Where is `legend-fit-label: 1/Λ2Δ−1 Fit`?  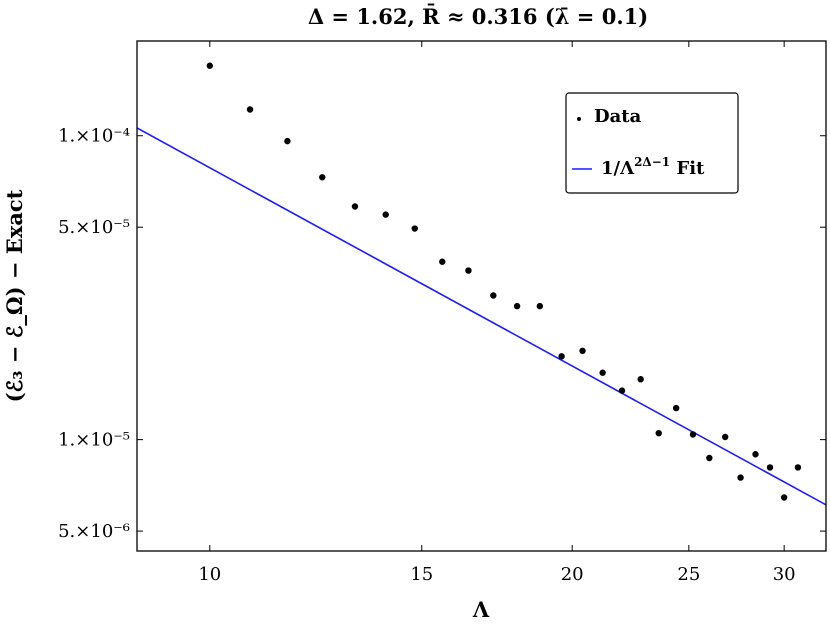
legend-fit-label: 1/Λ2Δ−1 Fit is located at coordinates (653, 167).